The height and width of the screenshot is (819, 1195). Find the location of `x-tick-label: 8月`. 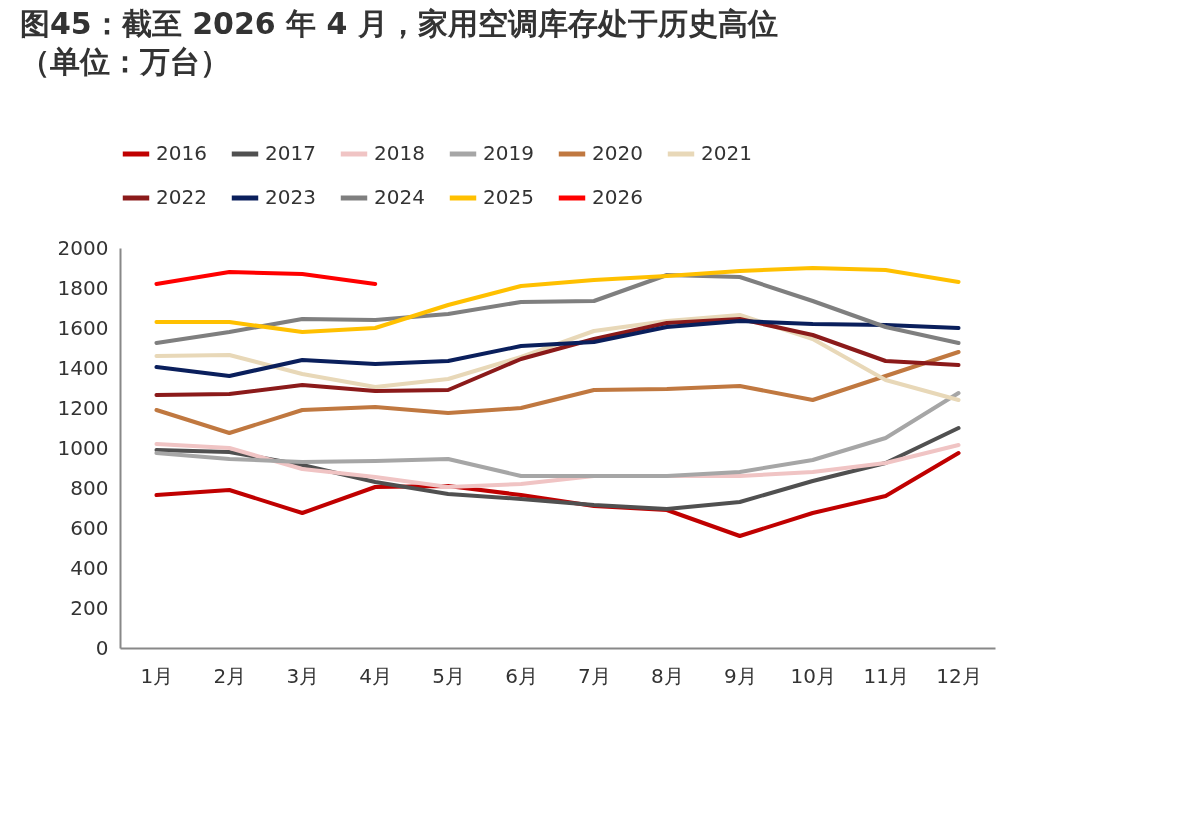

x-tick-label: 8月 is located at coordinates (667, 675).